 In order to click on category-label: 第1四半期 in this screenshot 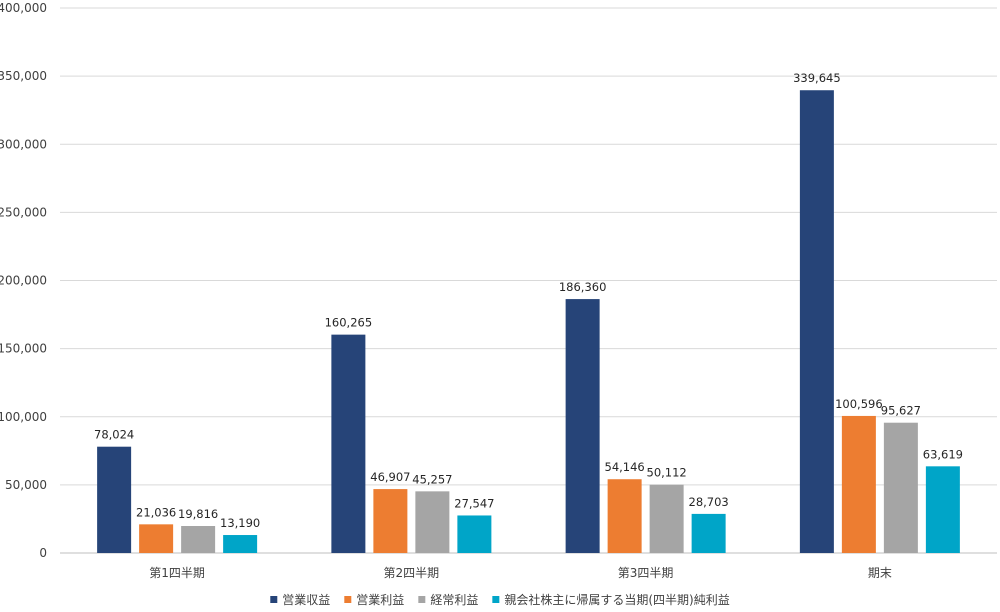, I will do `click(177, 573)`.